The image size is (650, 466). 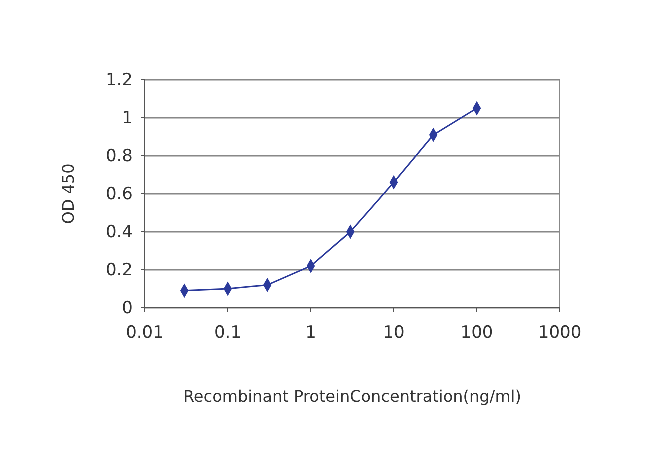 I want to click on x-tick-label: 100, so click(x=477, y=333).